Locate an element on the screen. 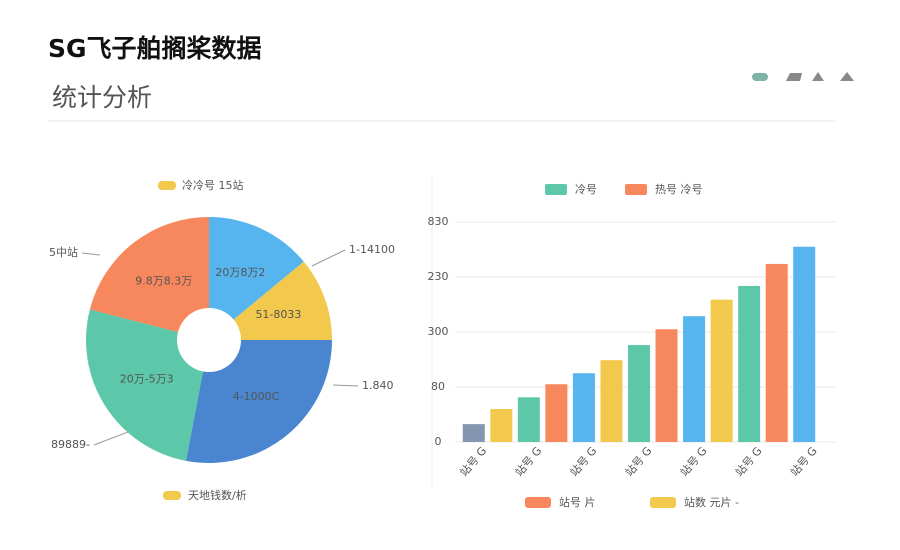 Image resolution: width=900 pixels, height=550 pixels. page-subtitle: 统计分析 is located at coordinates (102, 97).